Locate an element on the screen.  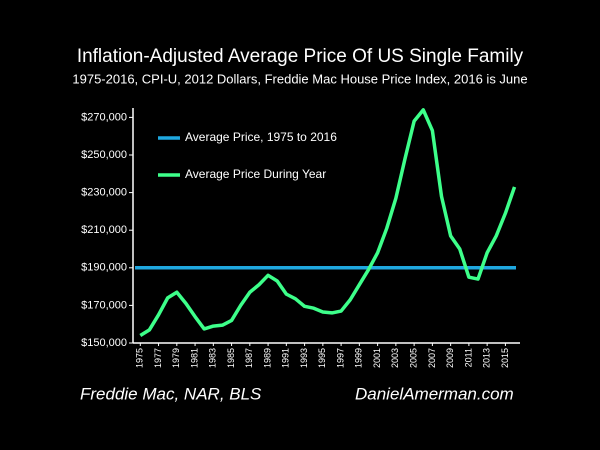
legend-label: Average Price, 1975 to 2016 is located at coordinates (261, 137).